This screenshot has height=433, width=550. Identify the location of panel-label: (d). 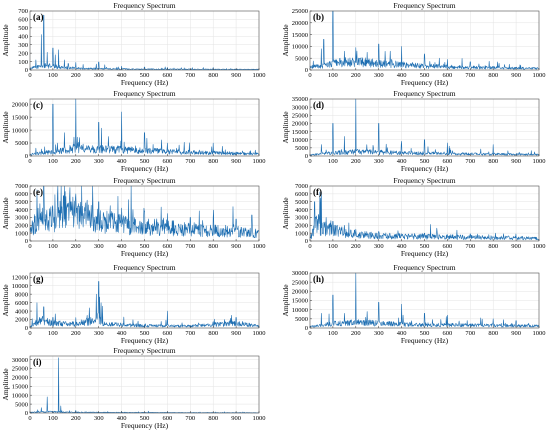
(318, 105).